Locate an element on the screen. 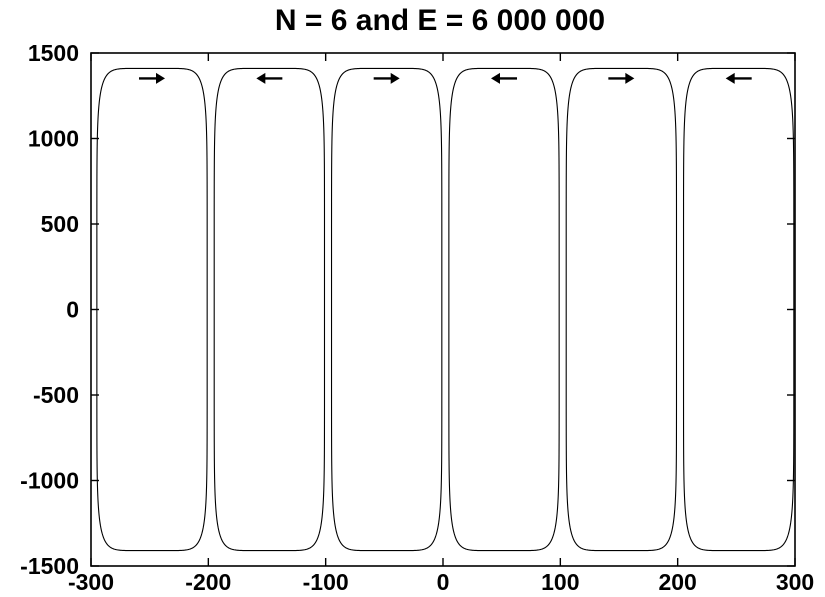 The height and width of the screenshot is (597, 825). x-tick-label: 300 is located at coordinates (795, 582).